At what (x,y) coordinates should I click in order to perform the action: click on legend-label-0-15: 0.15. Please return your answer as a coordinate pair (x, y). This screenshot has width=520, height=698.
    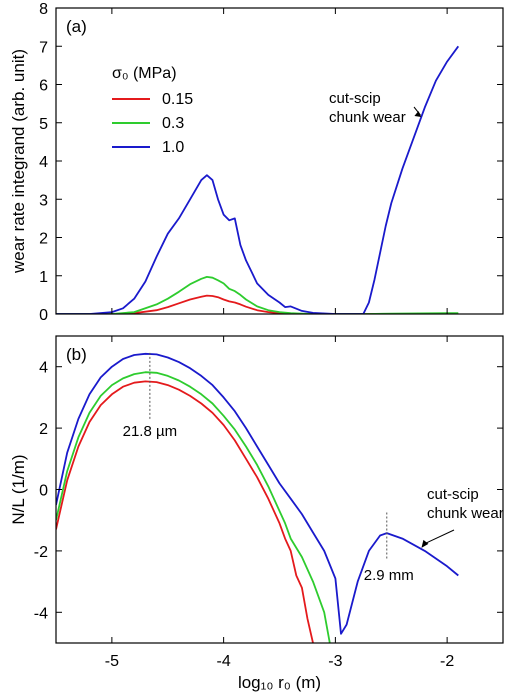
    Looking at the image, I should click on (177, 99).